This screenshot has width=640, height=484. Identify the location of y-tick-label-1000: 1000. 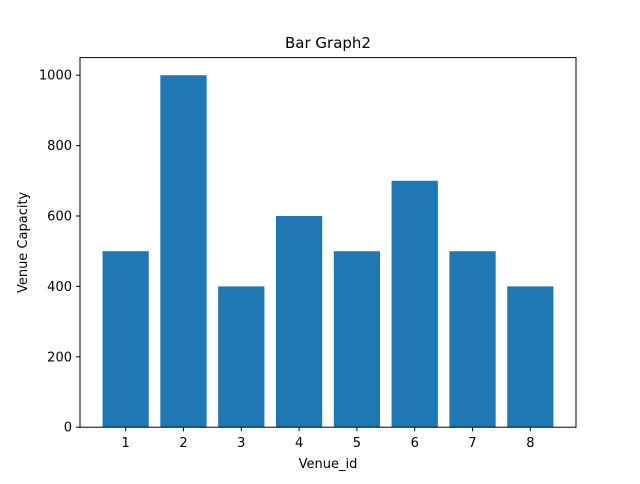
(55, 76).